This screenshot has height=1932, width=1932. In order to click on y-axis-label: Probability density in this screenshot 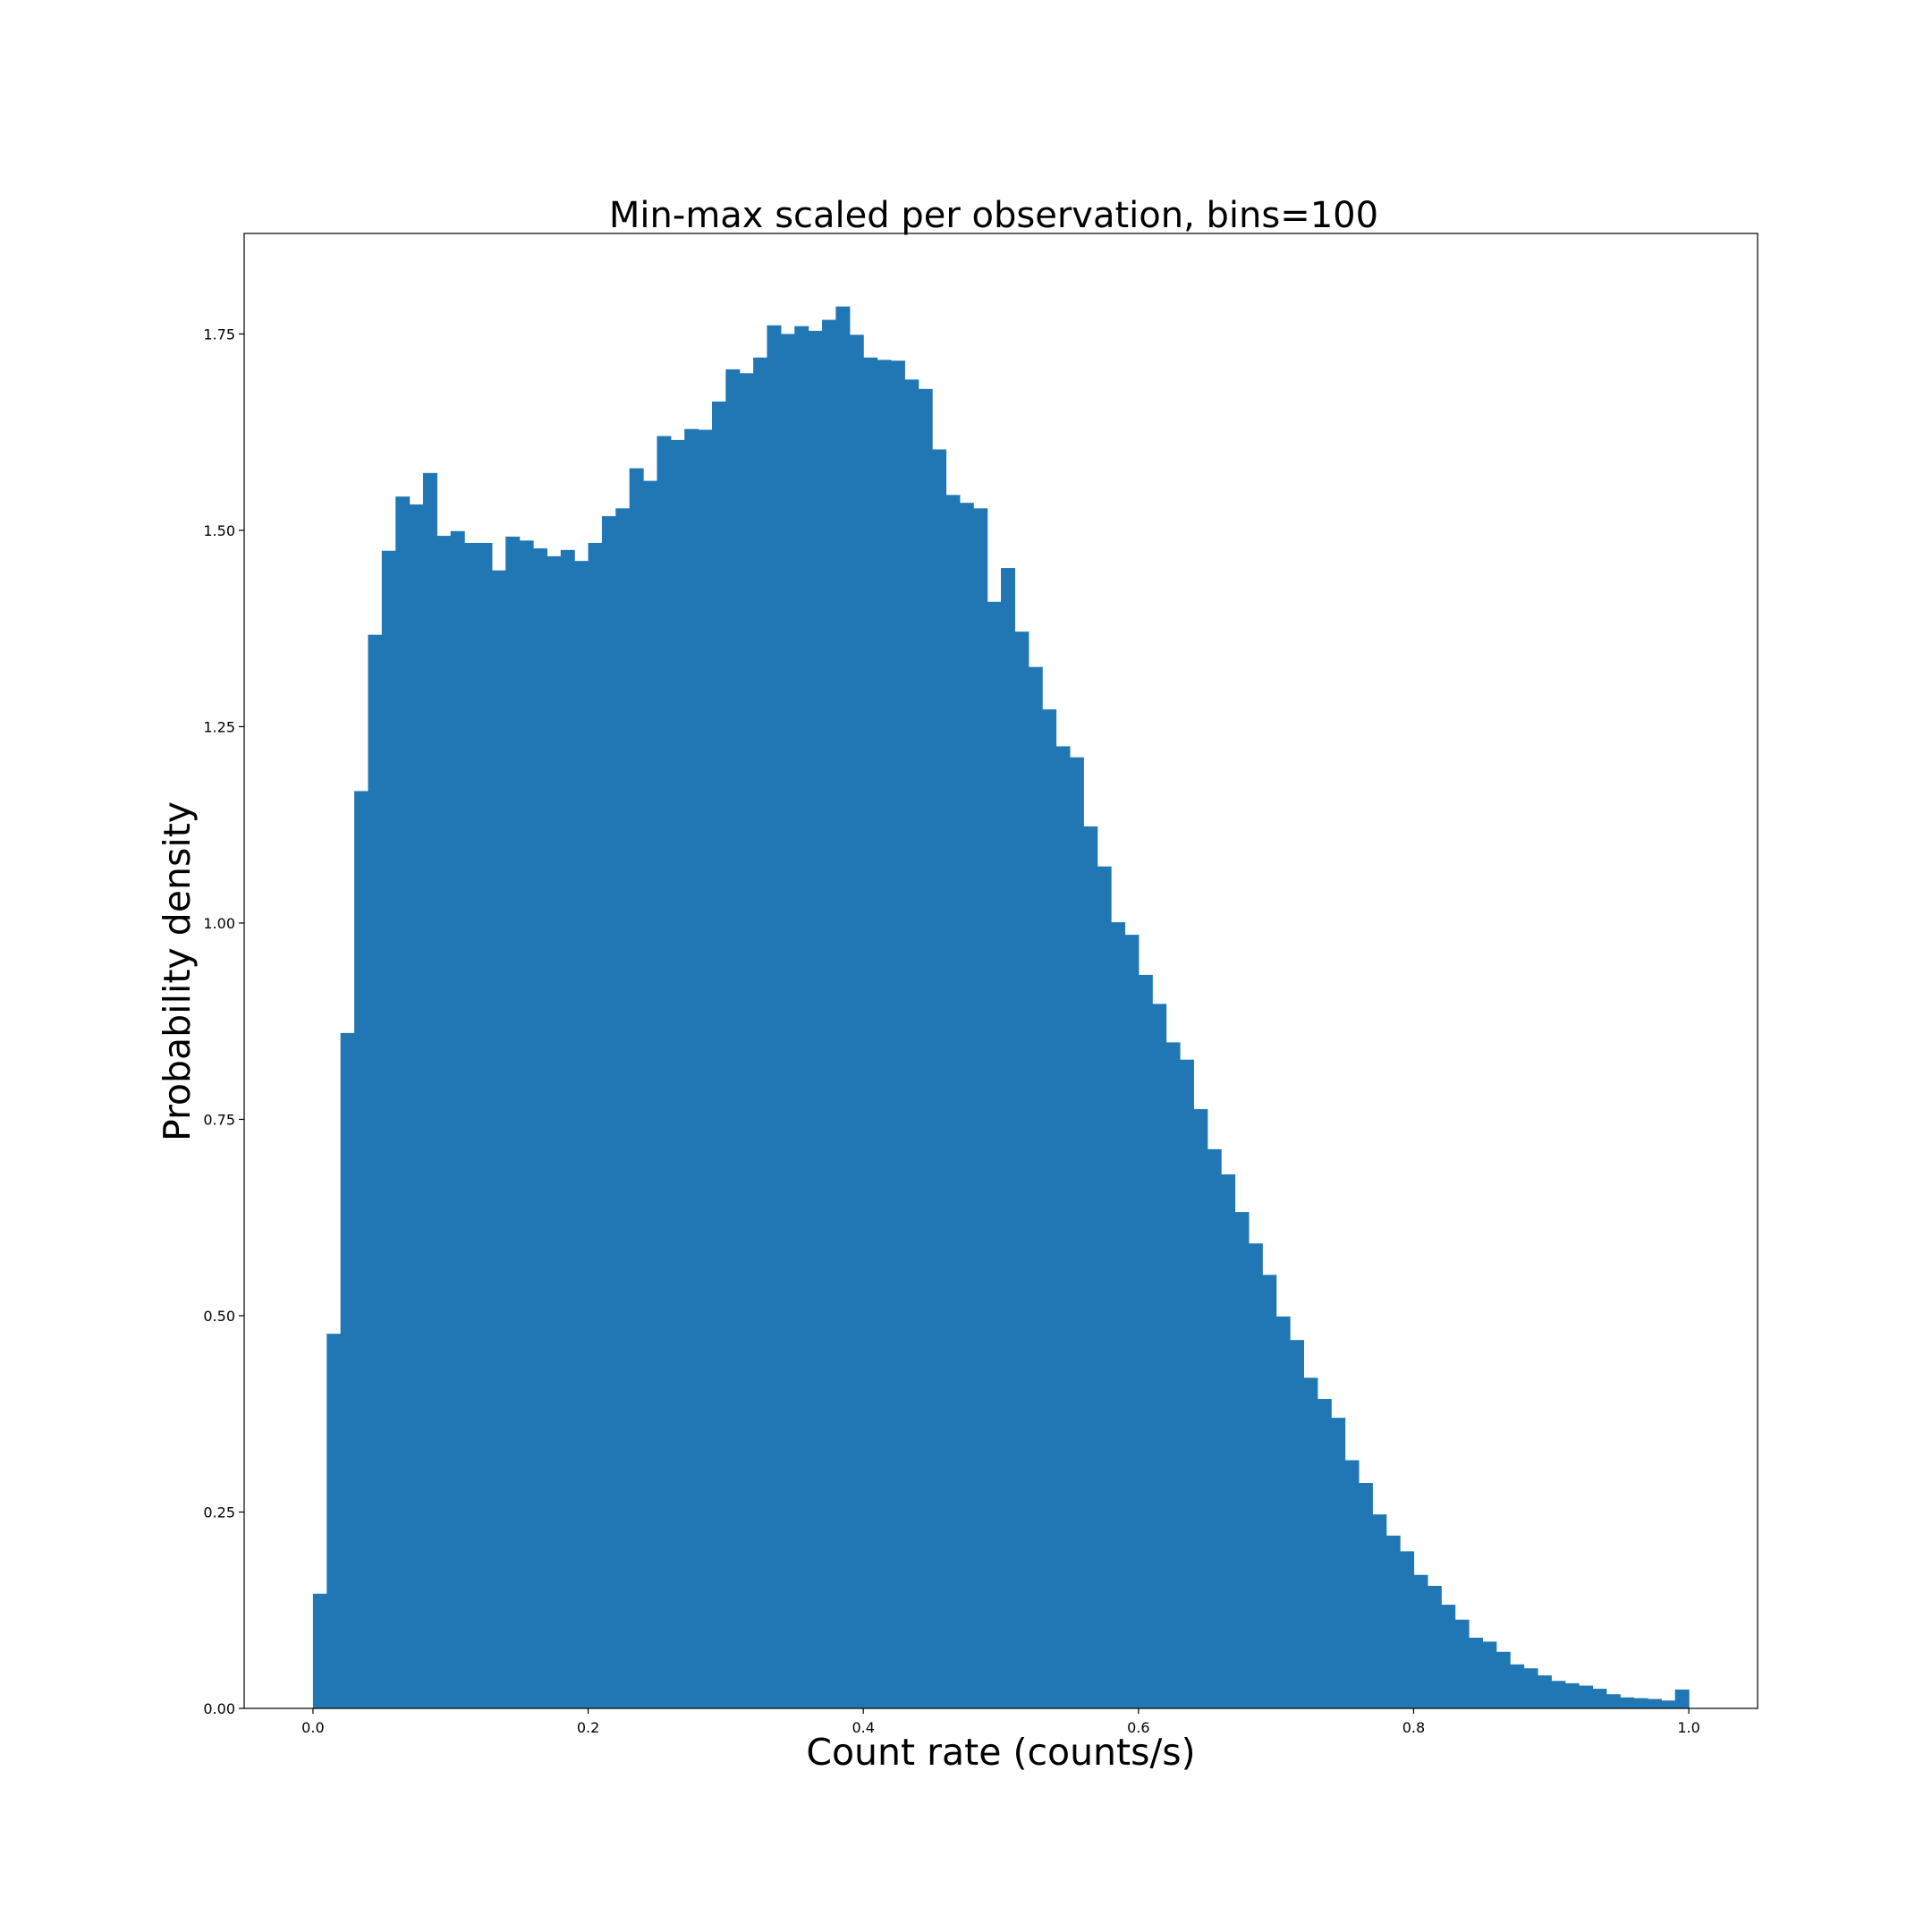, I will do `click(177, 971)`.